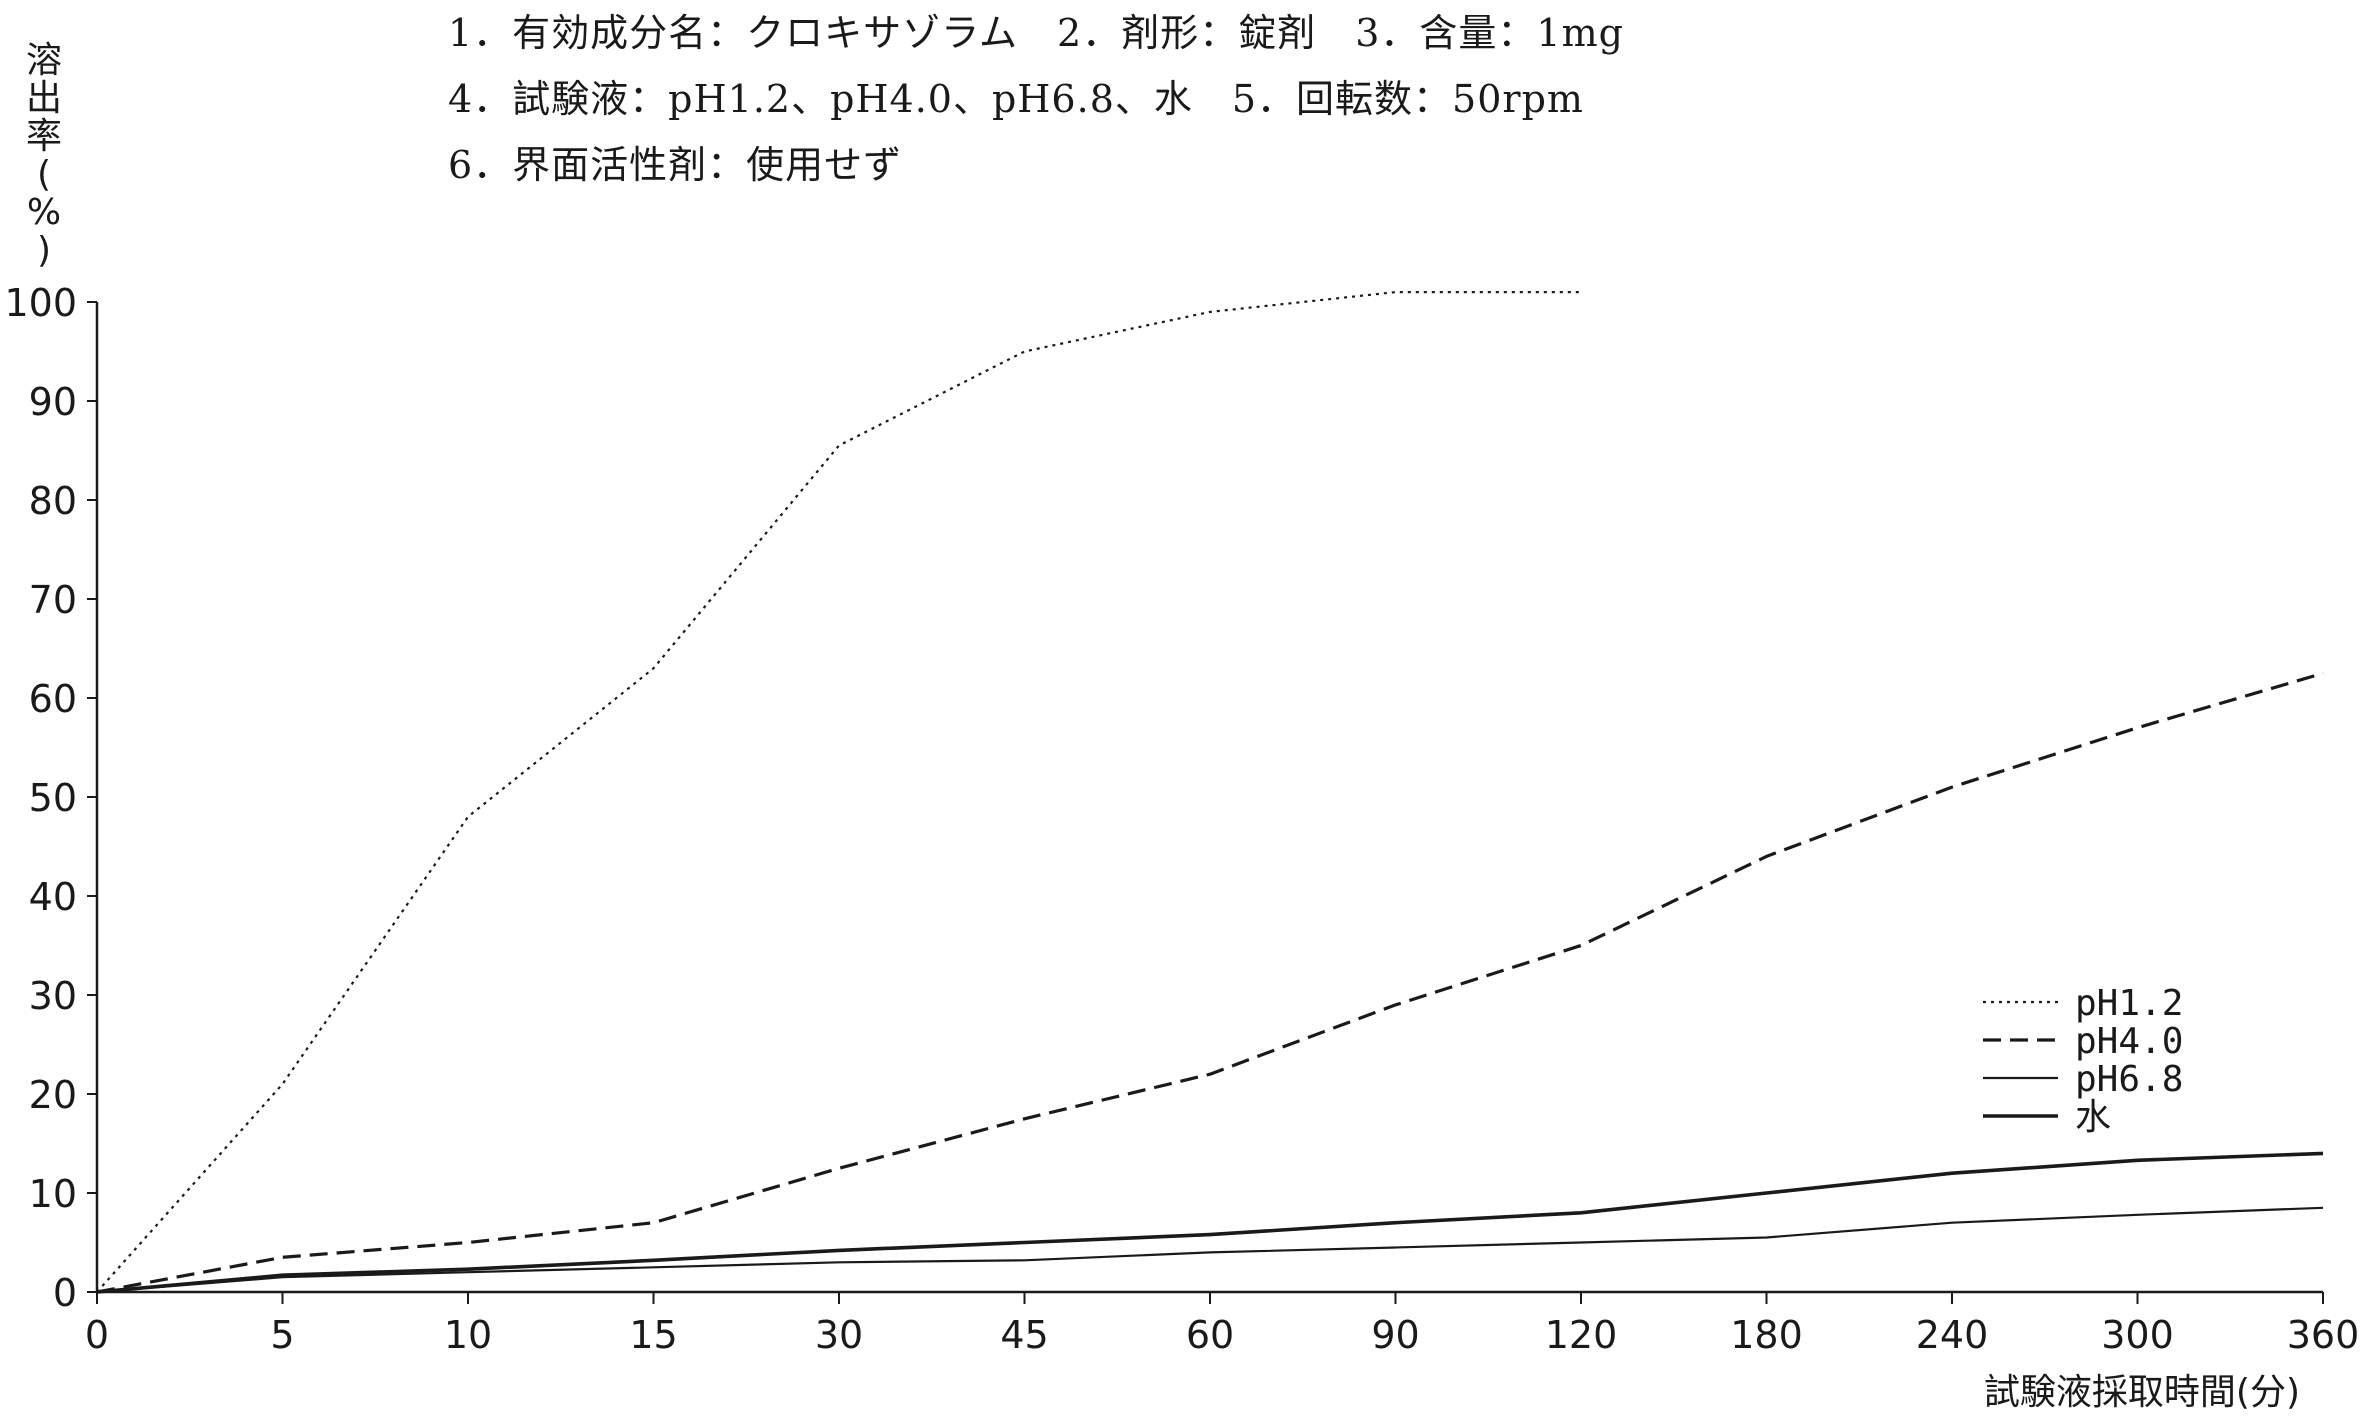 The height and width of the screenshot is (1417, 2362). What do you see at coordinates (282, 1335) in the screenshot?
I see `x-tick-label: 5` at bounding box center [282, 1335].